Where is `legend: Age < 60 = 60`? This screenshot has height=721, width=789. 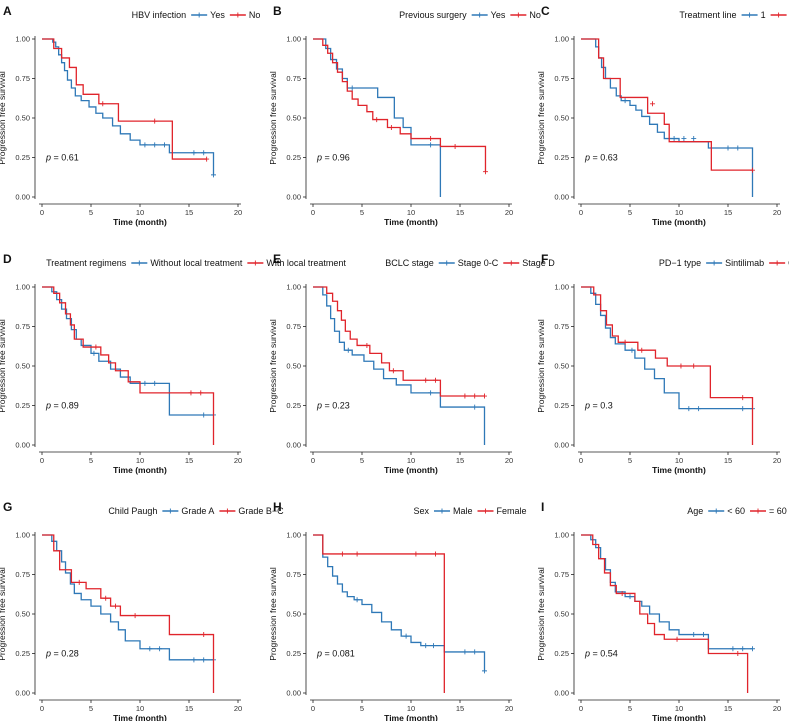 legend: Age < 60 = 60 is located at coordinates (737, 511).